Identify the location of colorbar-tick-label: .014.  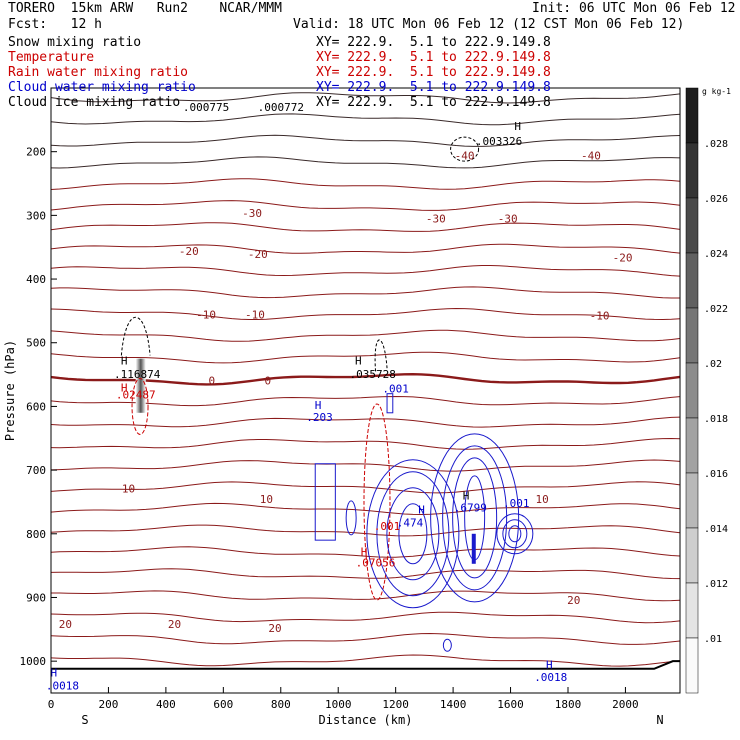
(716, 529).